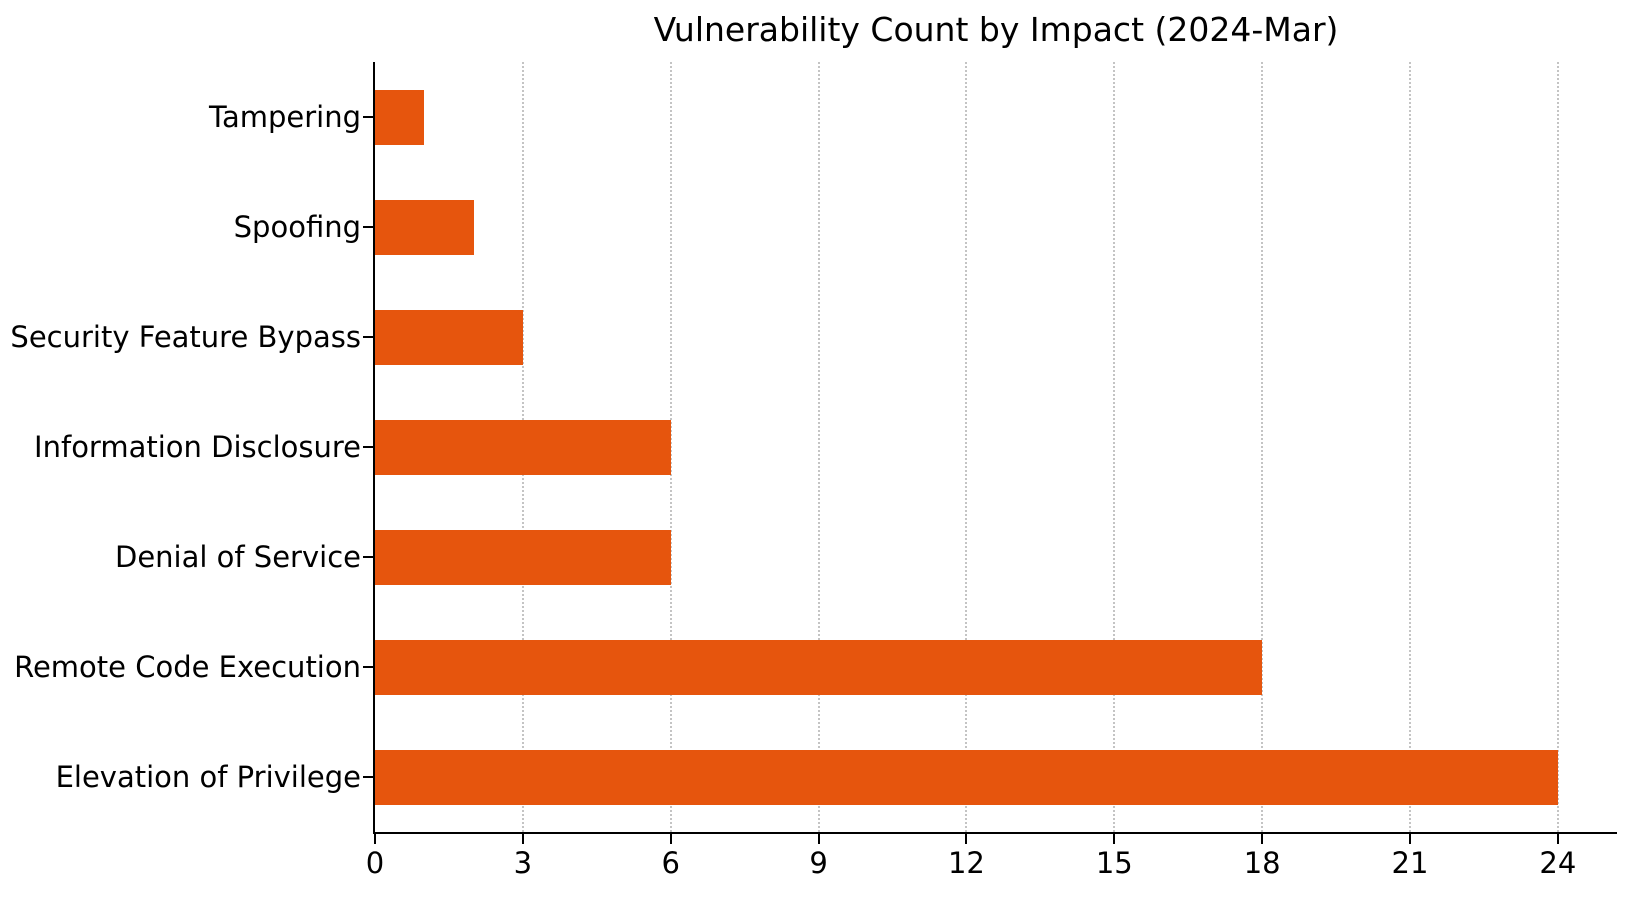  What do you see at coordinates (523, 557) in the screenshot?
I see `bar-denial-of-service` at bounding box center [523, 557].